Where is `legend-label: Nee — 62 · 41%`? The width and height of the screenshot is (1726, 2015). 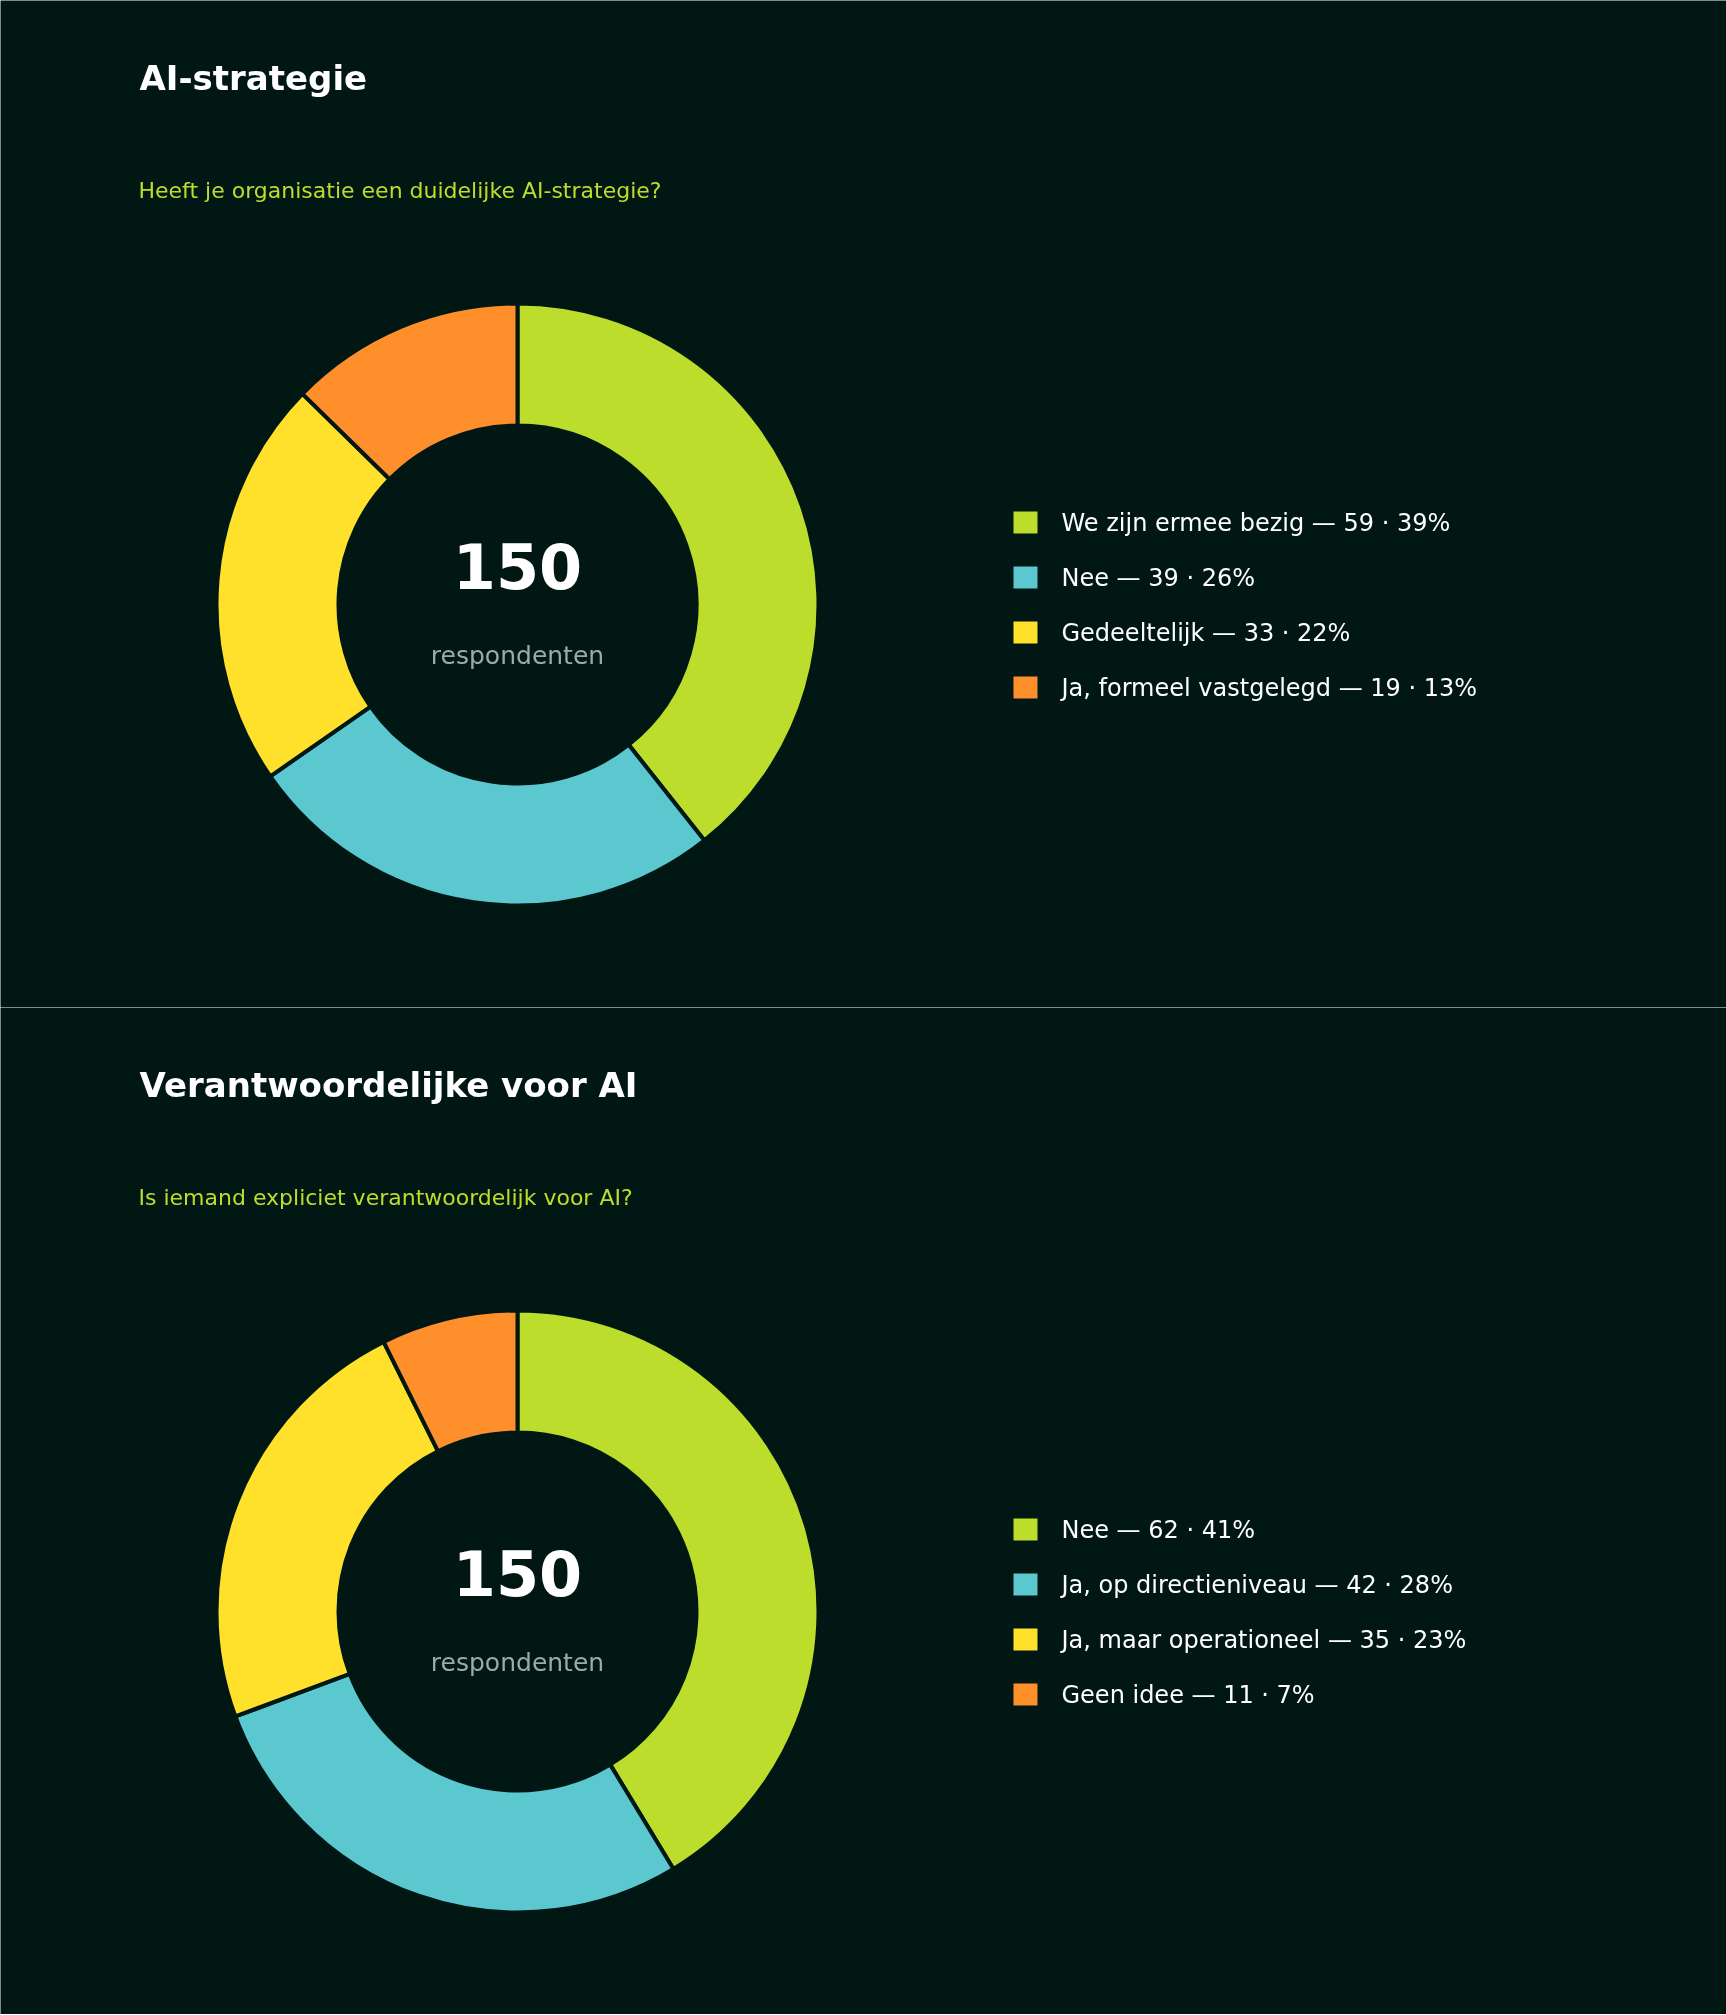
legend-label: Nee — 62 · 41% is located at coordinates (1158, 1529).